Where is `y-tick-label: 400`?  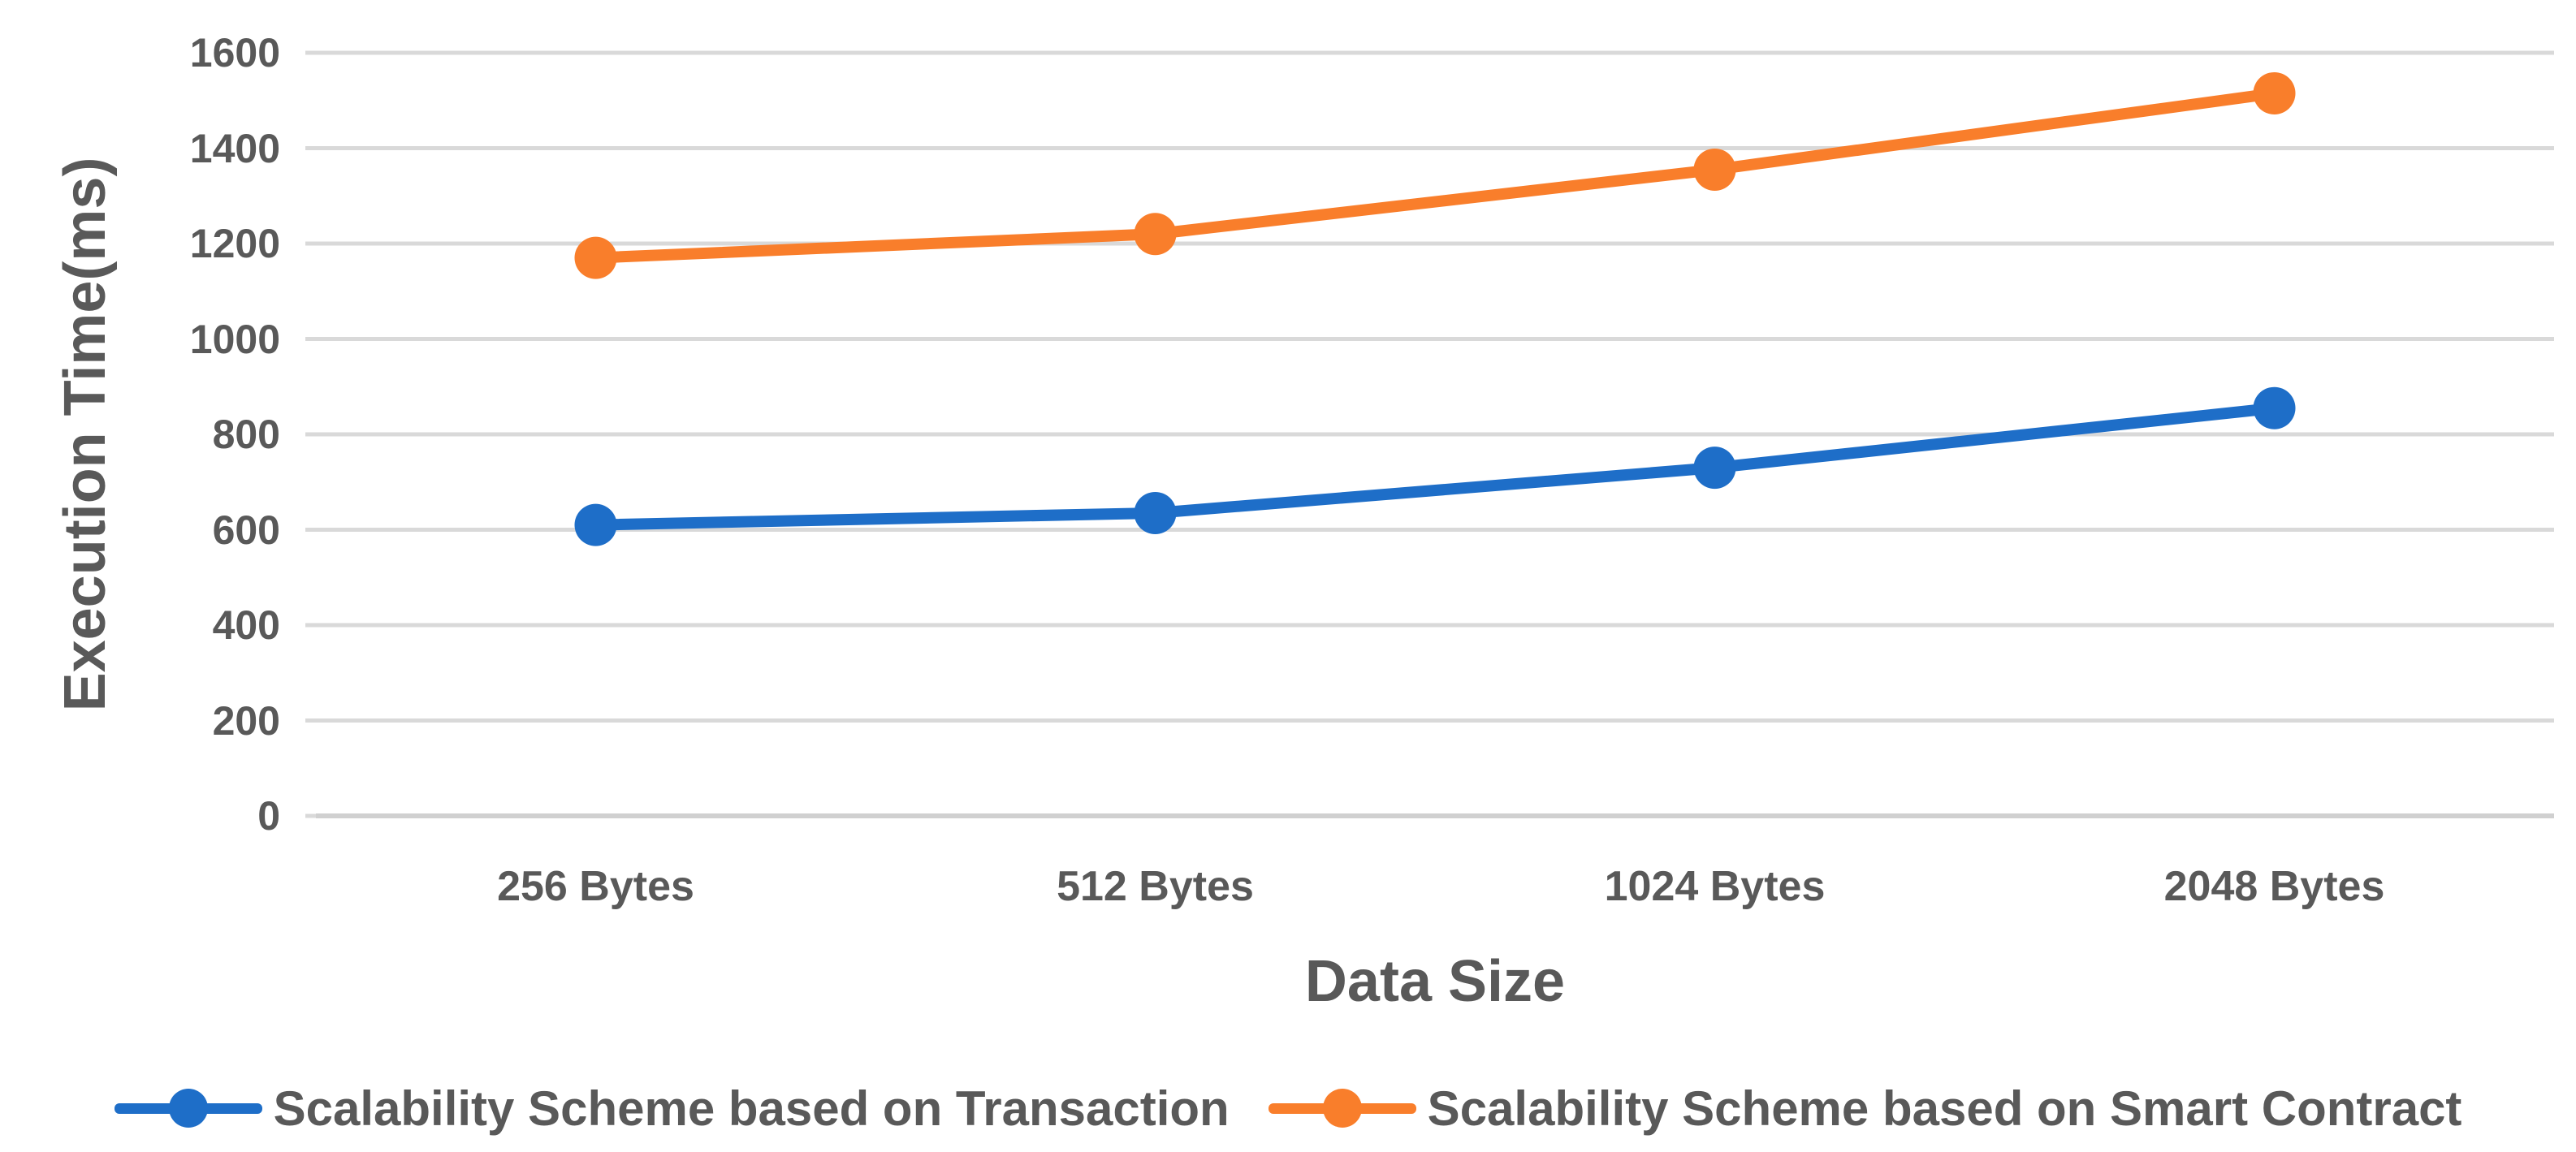
y-tick-label: 400 is located at coordinates (246, 625).